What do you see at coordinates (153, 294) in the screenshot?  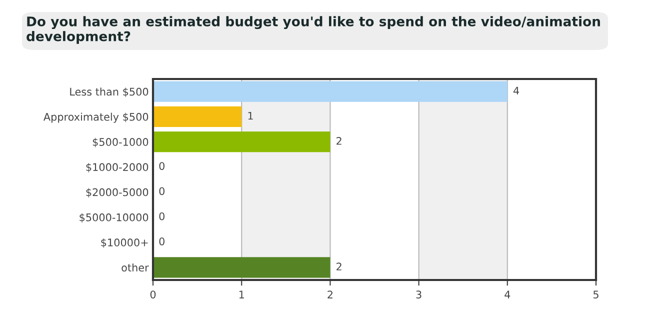 I see `x-tick-label: 0` at bounding box center [153, 294].